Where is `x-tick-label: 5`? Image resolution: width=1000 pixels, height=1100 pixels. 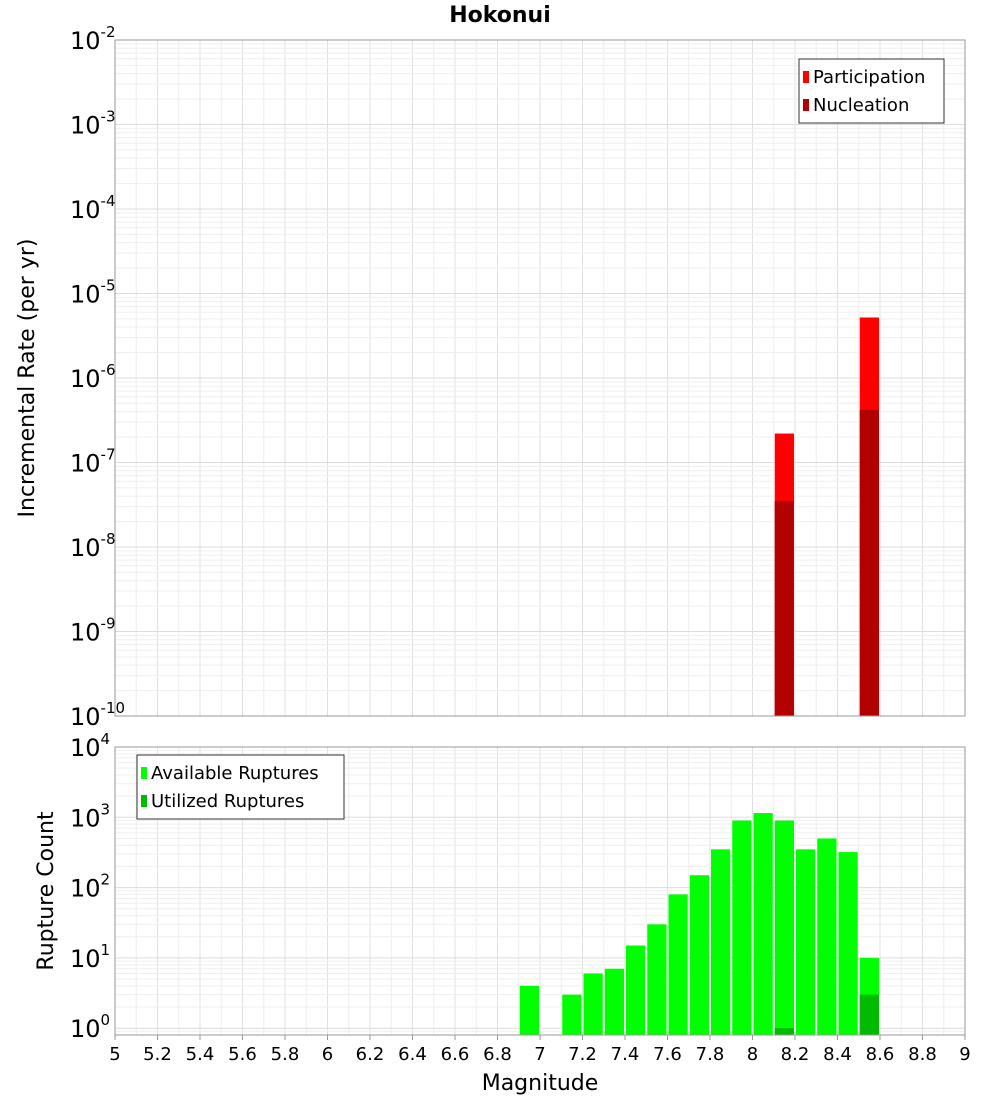
x-tick-label: 5 is located at coordinates (114, 1054).